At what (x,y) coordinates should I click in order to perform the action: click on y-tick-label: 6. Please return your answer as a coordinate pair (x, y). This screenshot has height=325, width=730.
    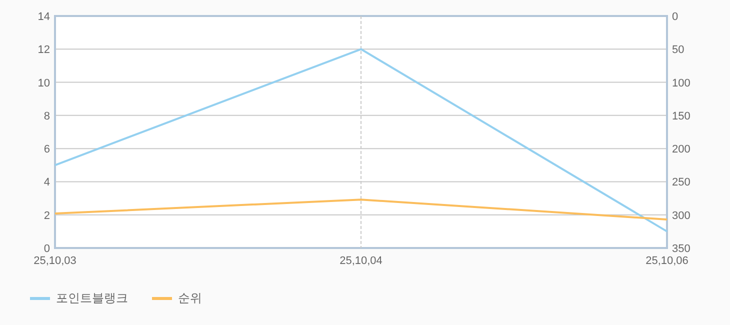
    Looking at the image, I should click on (47, 150).